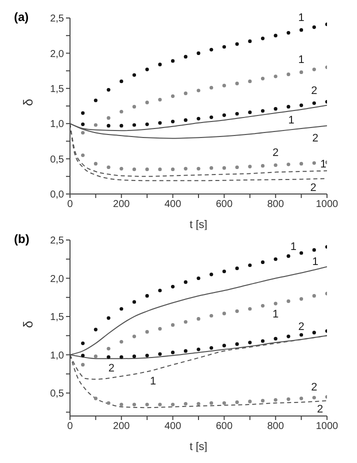 This screenshot has height=463, width=357. What do you see at coordinates (57, 195) in the screenshot?
I see `y-tick-label: 0,0` at bounding box center [57, 195].